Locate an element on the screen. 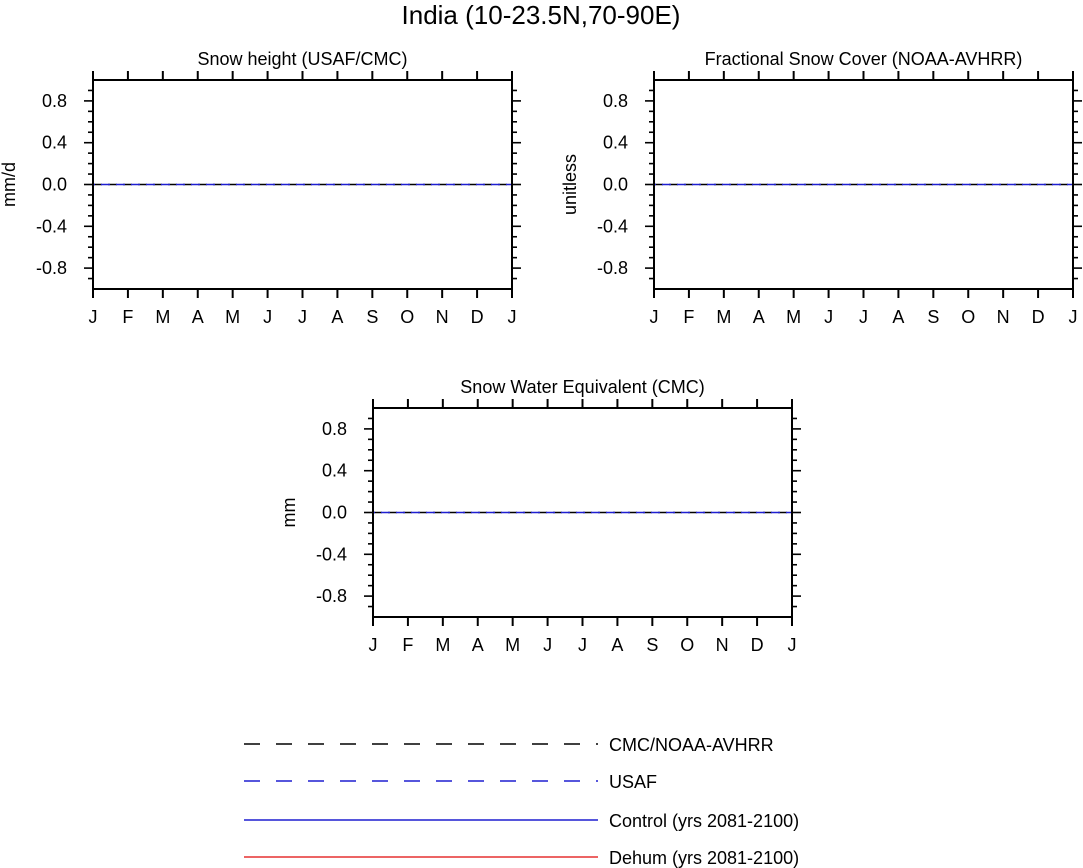 This screenshot has width=1083, height=868. legend-label: CMC/NOAA-AVHRR is located at coordinates (691, 745).